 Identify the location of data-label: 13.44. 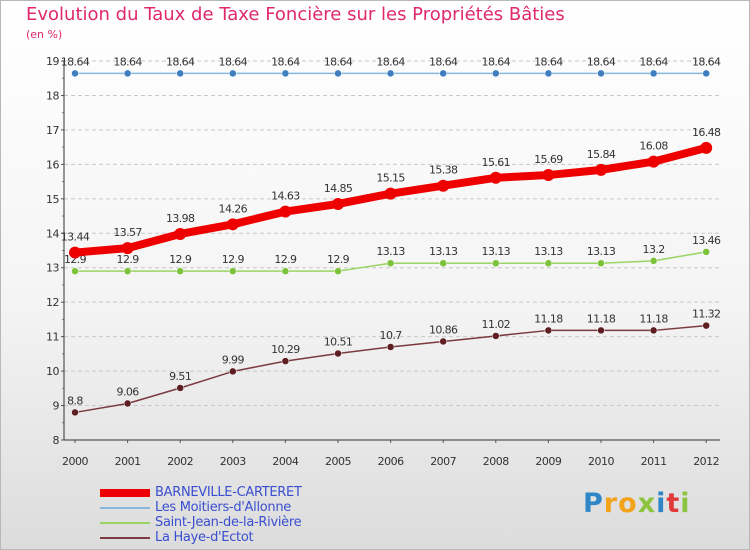
(75, 237).